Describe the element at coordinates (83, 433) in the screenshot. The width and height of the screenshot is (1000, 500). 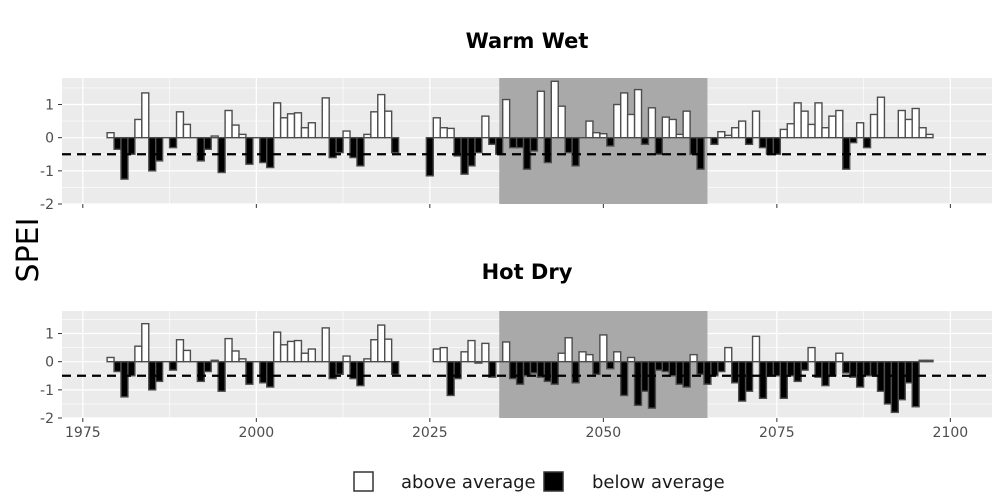
I see `x-tick-label: 1975` at that location.